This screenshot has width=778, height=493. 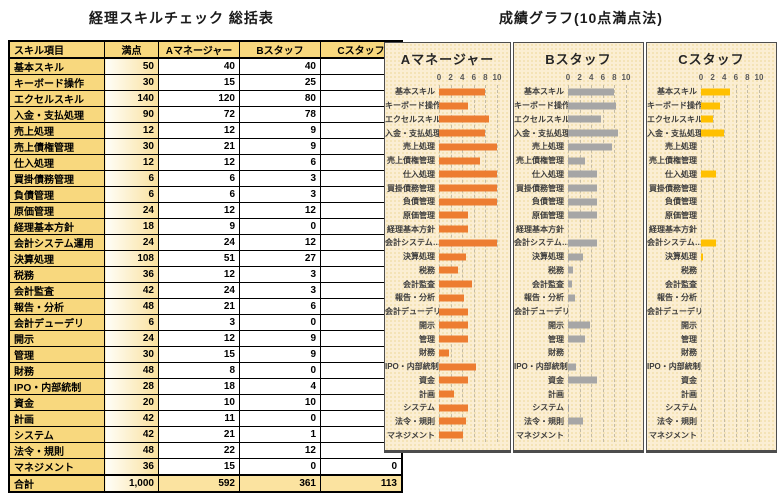 What do you see at coordinates (199, 49) in the screenshot?
I see `column-header: Aマネージャー` at bounding box center [199, 49].